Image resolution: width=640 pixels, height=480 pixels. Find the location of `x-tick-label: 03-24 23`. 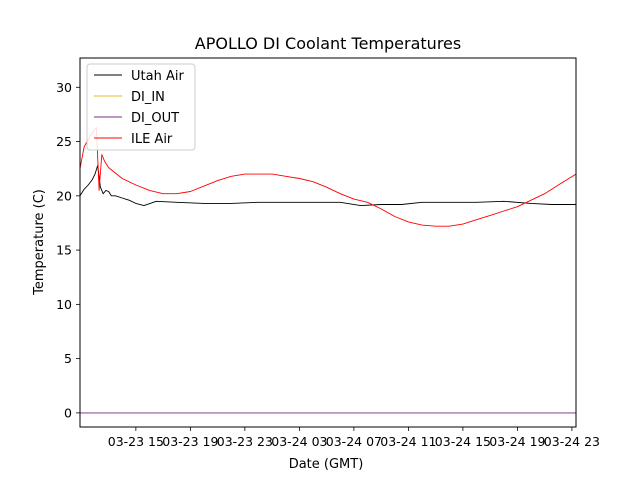

x-tick-label: 03-24 23 is located at coordinates (572, 441).